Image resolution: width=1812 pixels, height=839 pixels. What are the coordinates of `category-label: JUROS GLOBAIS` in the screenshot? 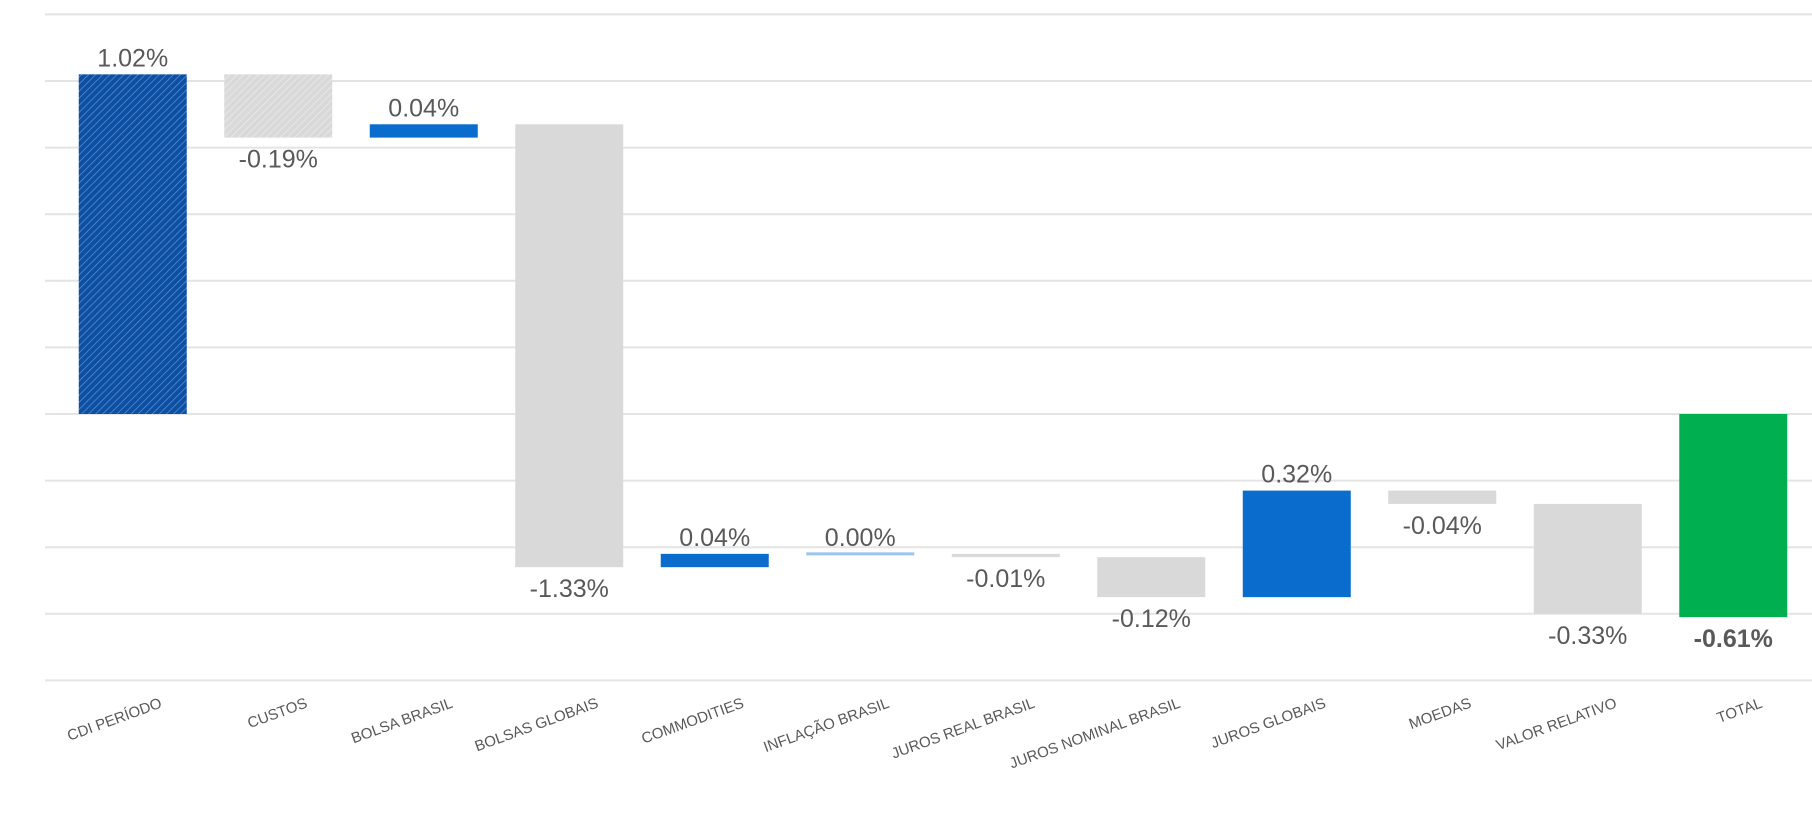 It's located at (1268, 723).